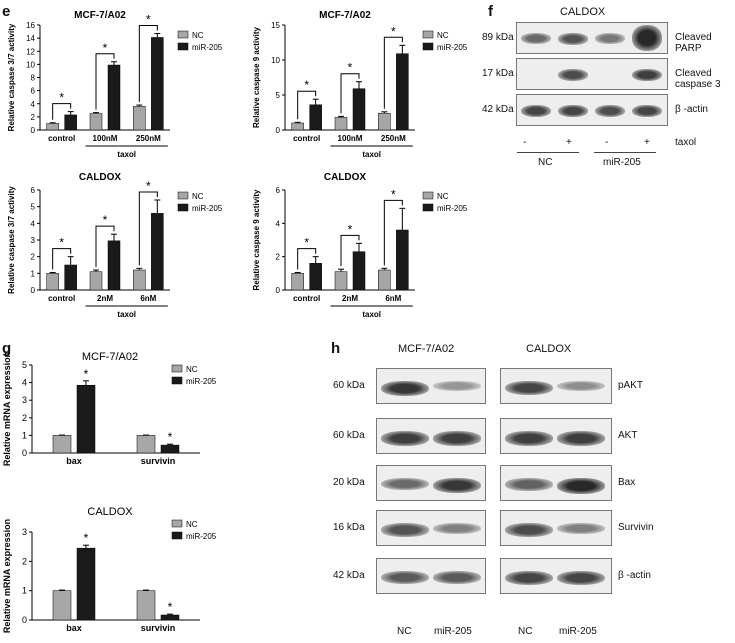 The image size is (735, 643). What do you see at coordinates (30, 64) in the screenshot?
I see `y-tick-label: 10` at bounding box center [30, 64].